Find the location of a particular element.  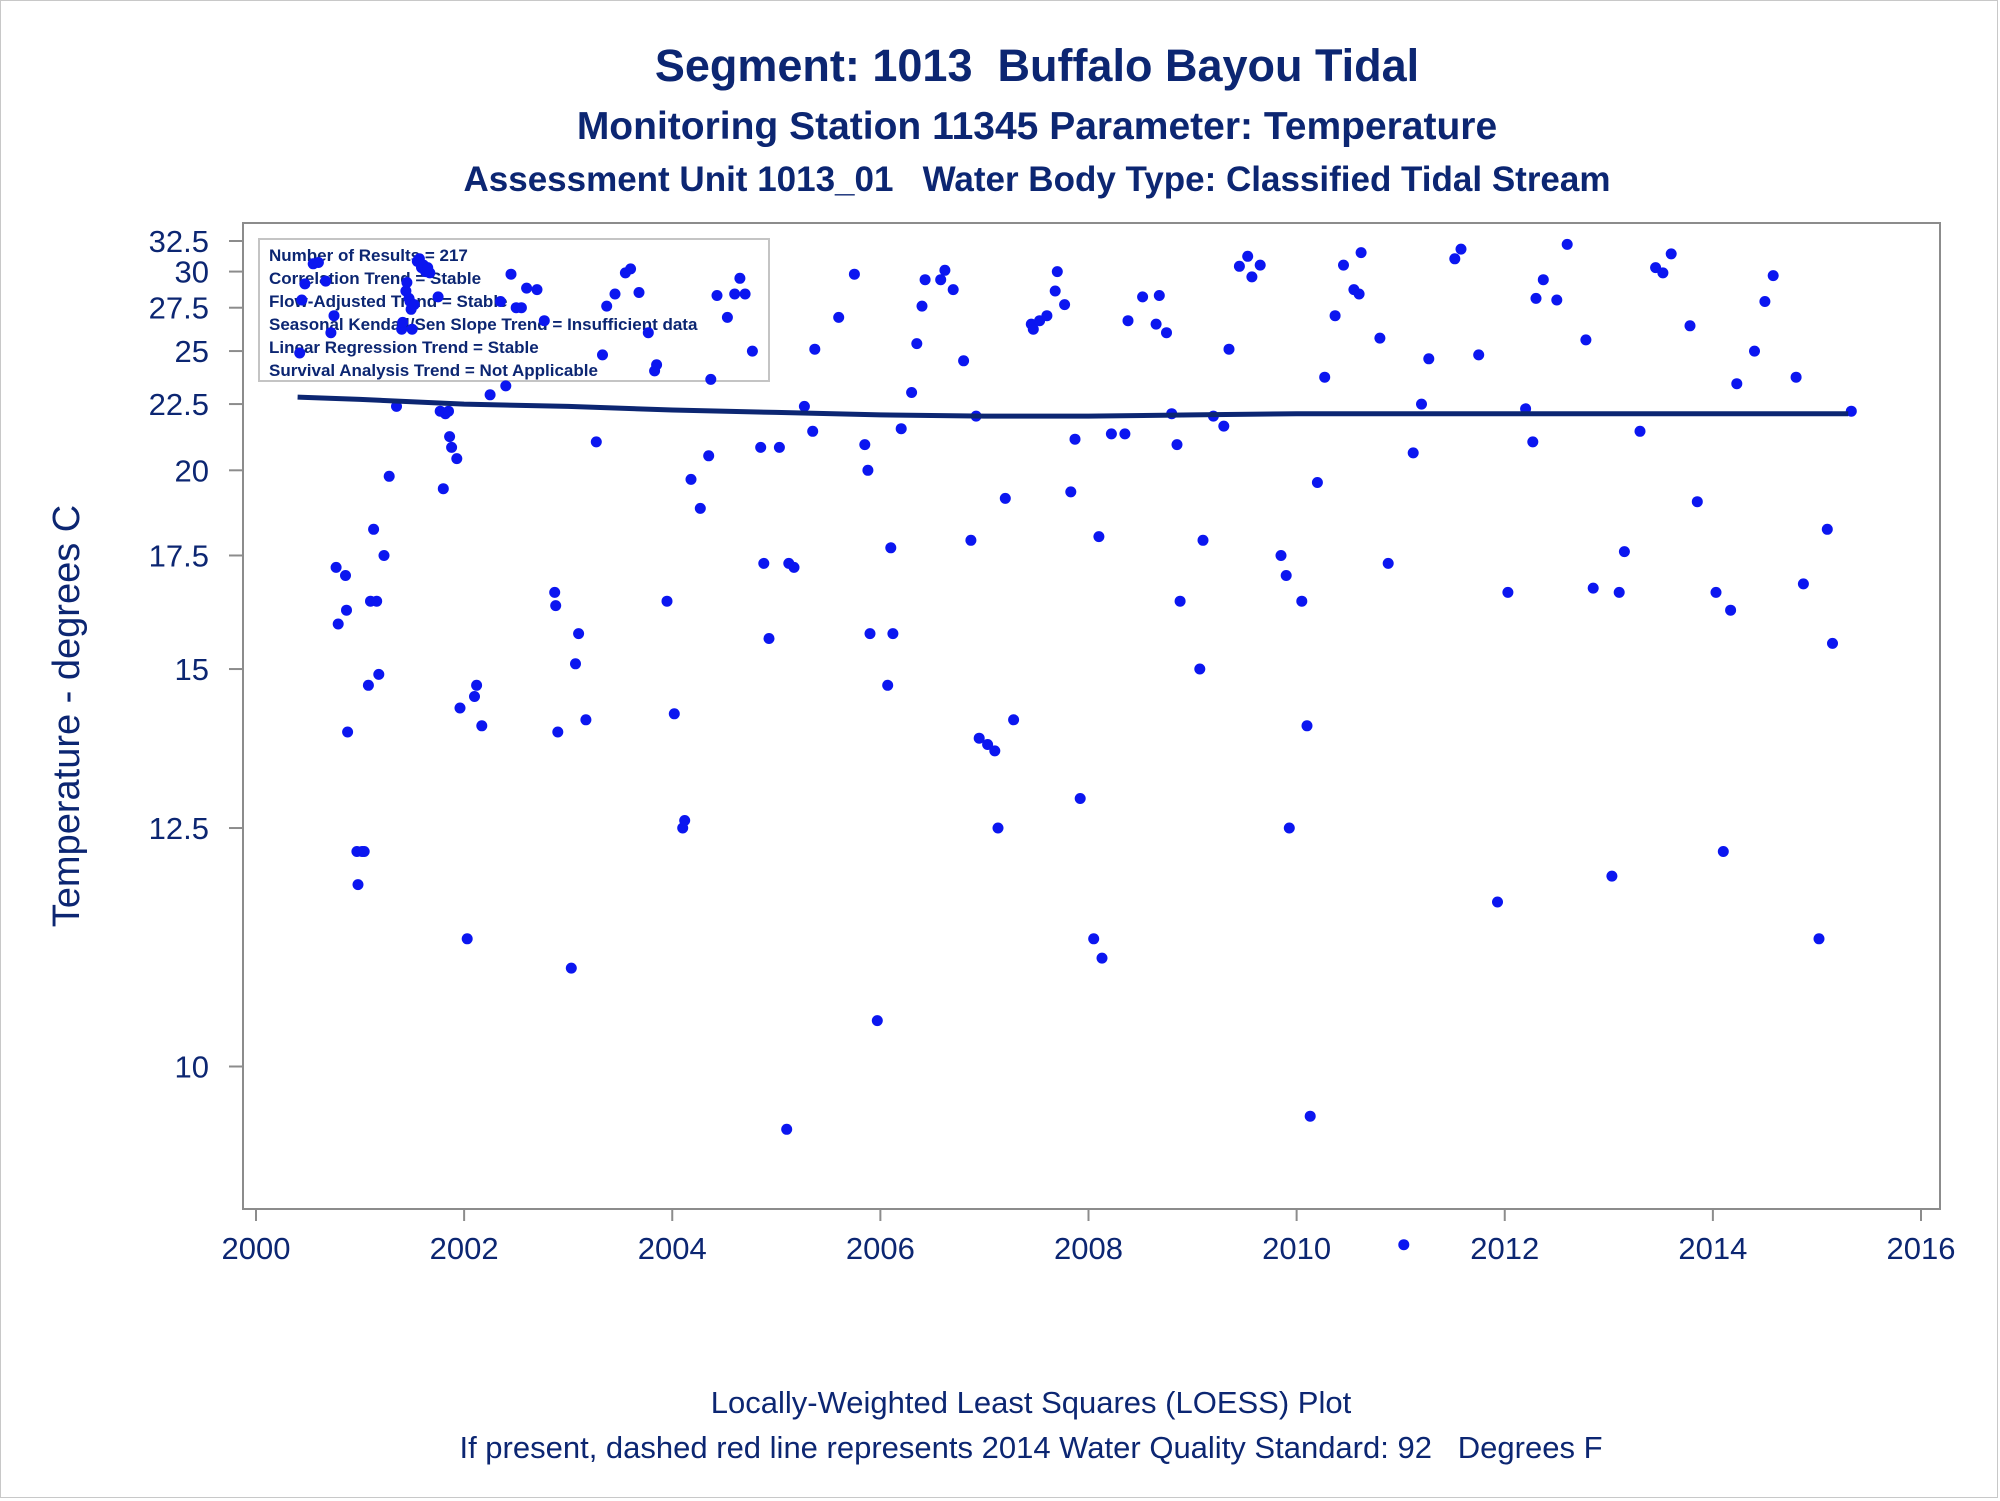

y-tick-label: 10 is located at coordinates (192, 1067).